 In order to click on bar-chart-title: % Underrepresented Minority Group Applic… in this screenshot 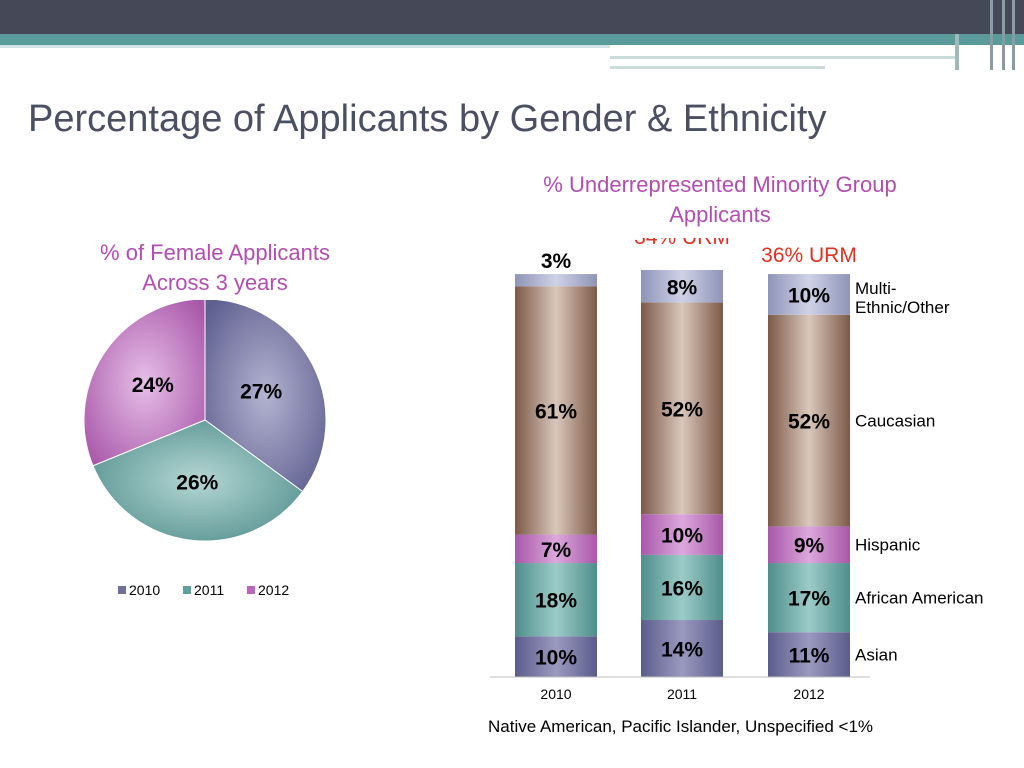, I will do `click(720, 200)`.